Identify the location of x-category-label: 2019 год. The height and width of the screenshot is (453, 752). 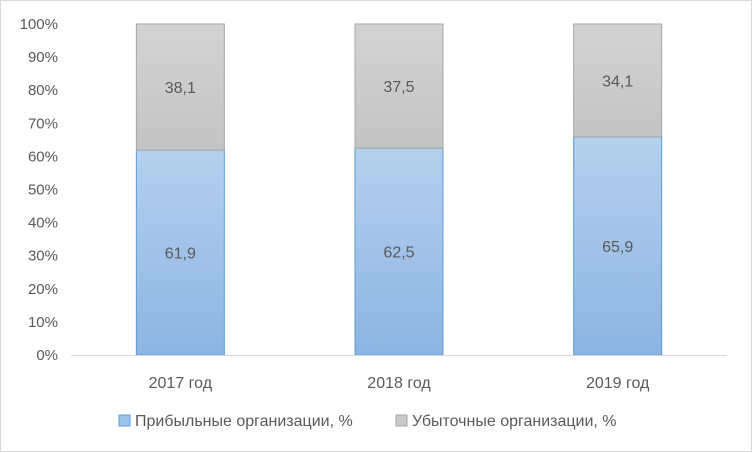
(618, 383).